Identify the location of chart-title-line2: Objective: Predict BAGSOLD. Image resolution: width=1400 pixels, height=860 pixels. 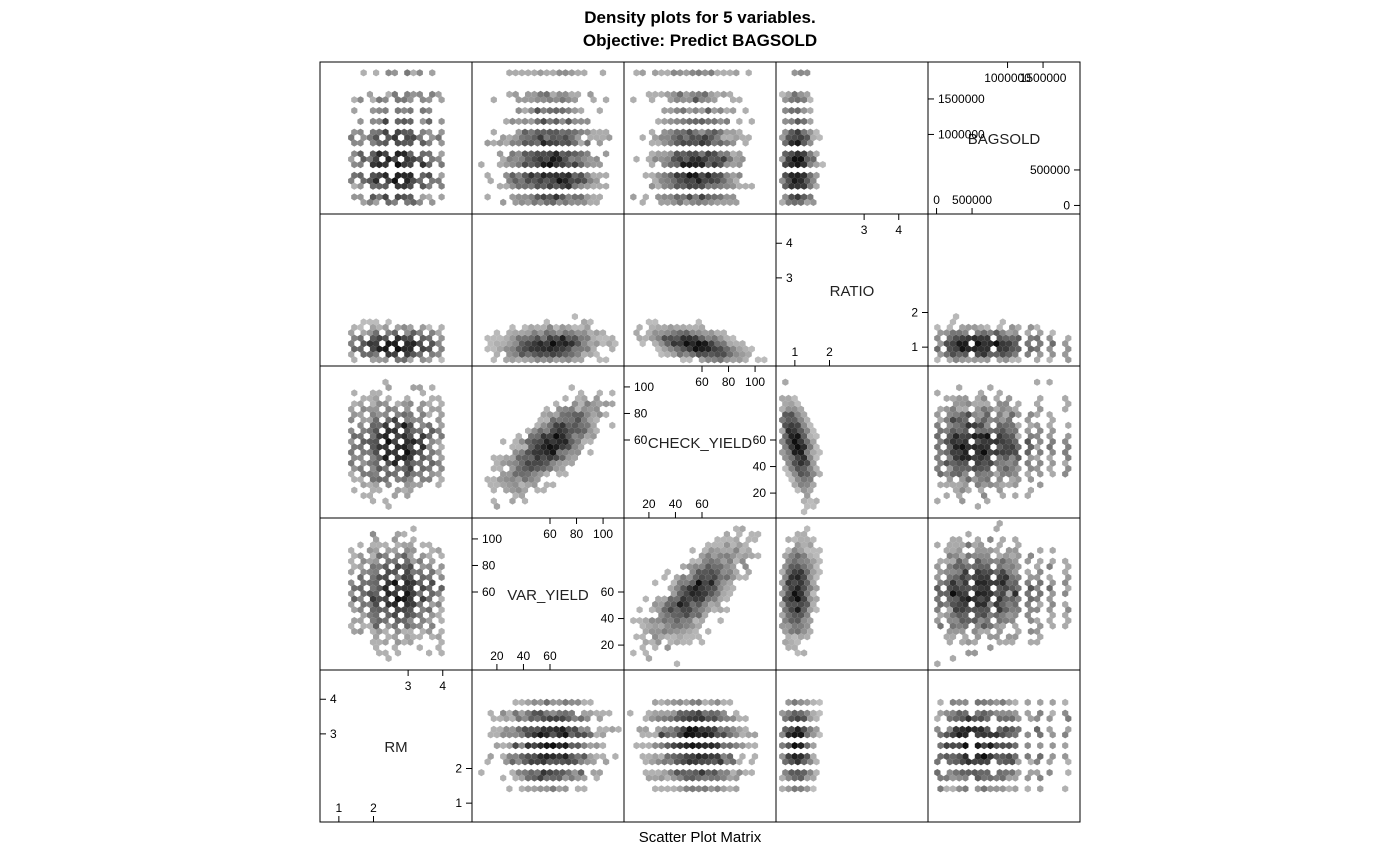
(700, 40).